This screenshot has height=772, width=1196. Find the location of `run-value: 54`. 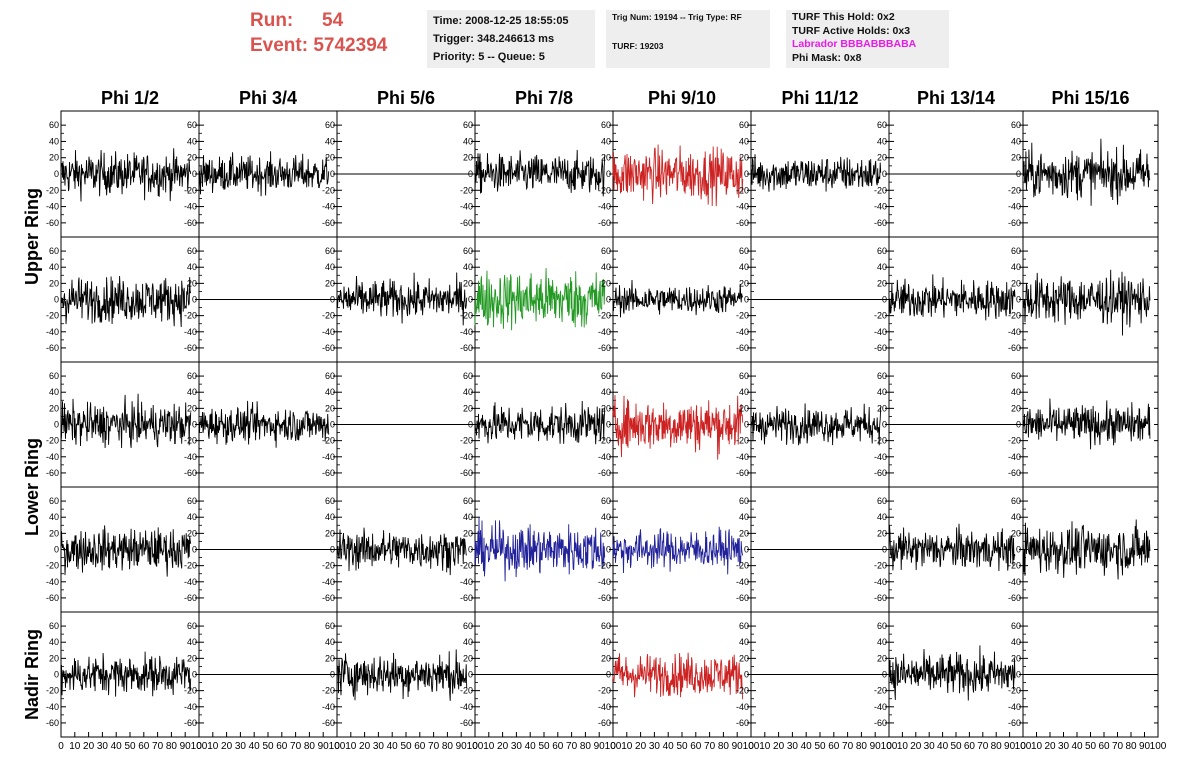

run-value: 54 is located at coordinates (333, 20).